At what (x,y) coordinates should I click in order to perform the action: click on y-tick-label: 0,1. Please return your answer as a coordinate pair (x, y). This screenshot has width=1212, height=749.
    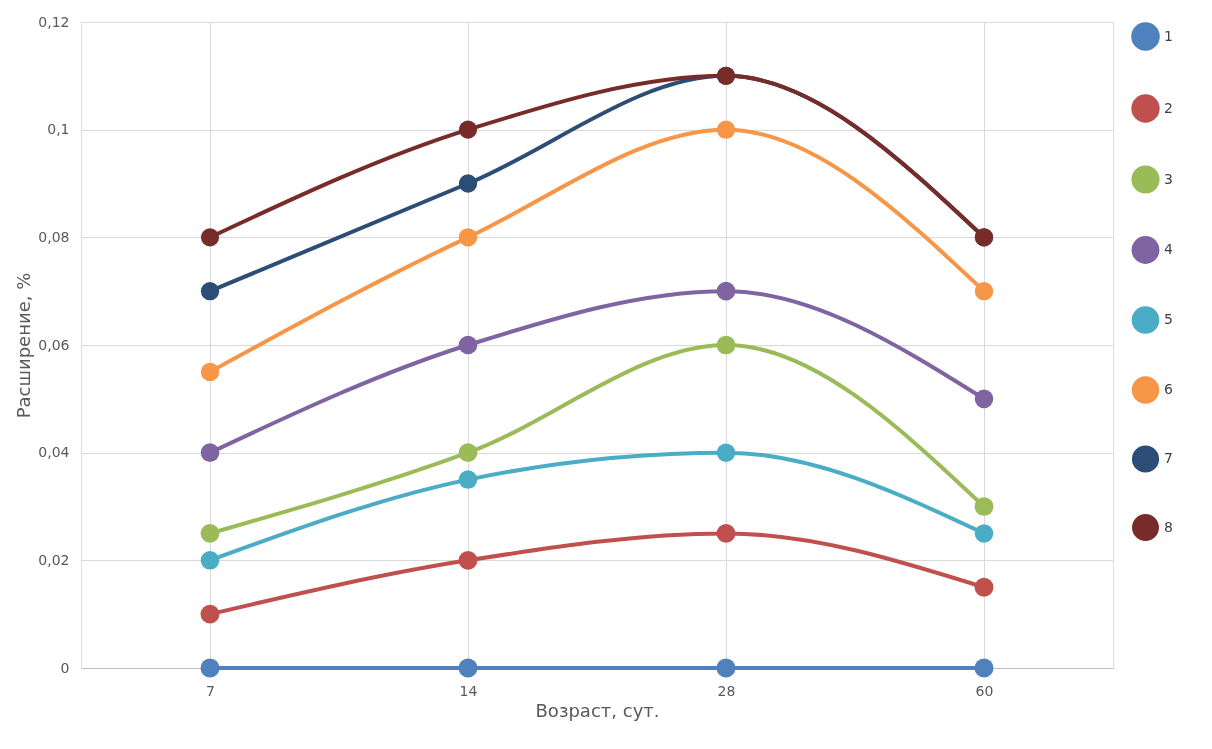
    Looking at the image, I should click on (58, 129).